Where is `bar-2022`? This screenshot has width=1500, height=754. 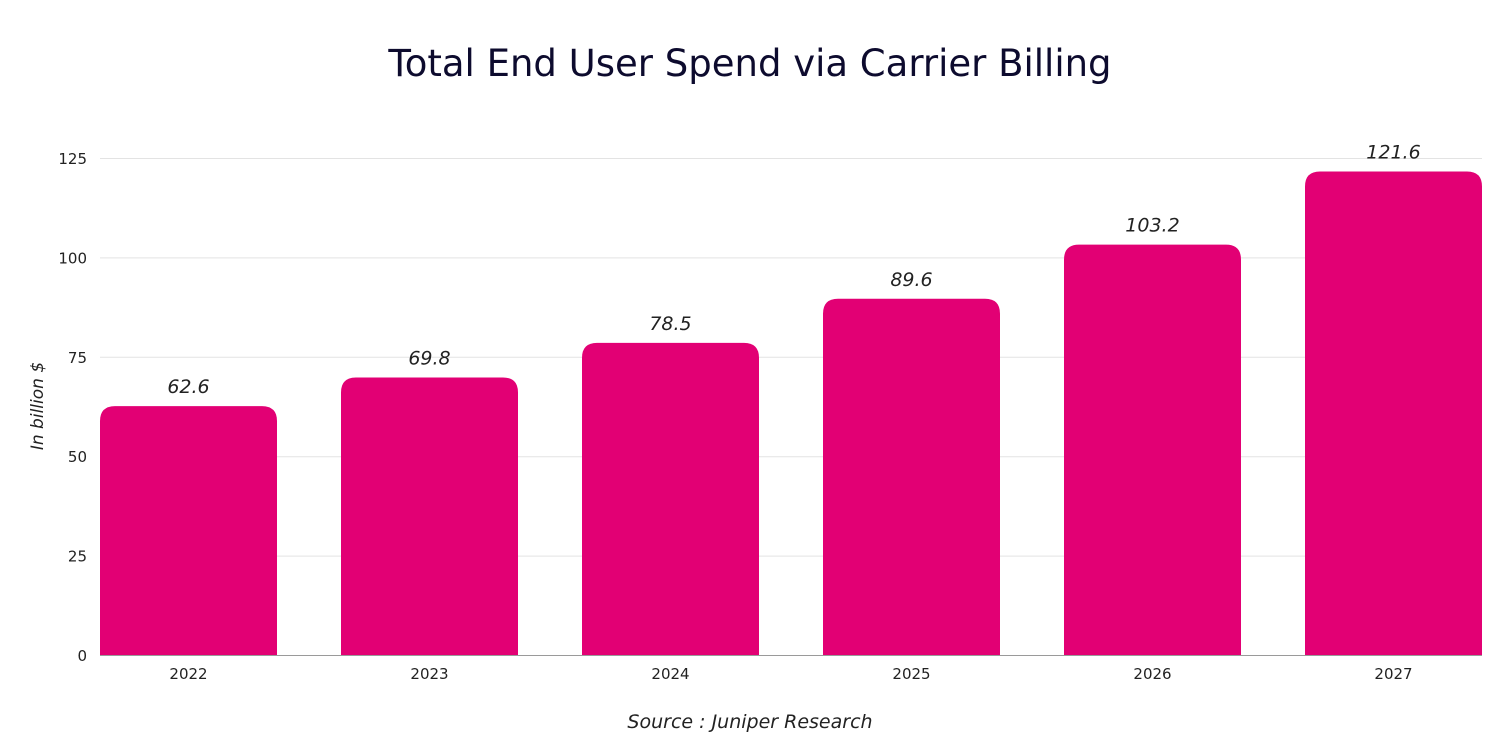
bar-2022 is located at coordinates (188, 530).